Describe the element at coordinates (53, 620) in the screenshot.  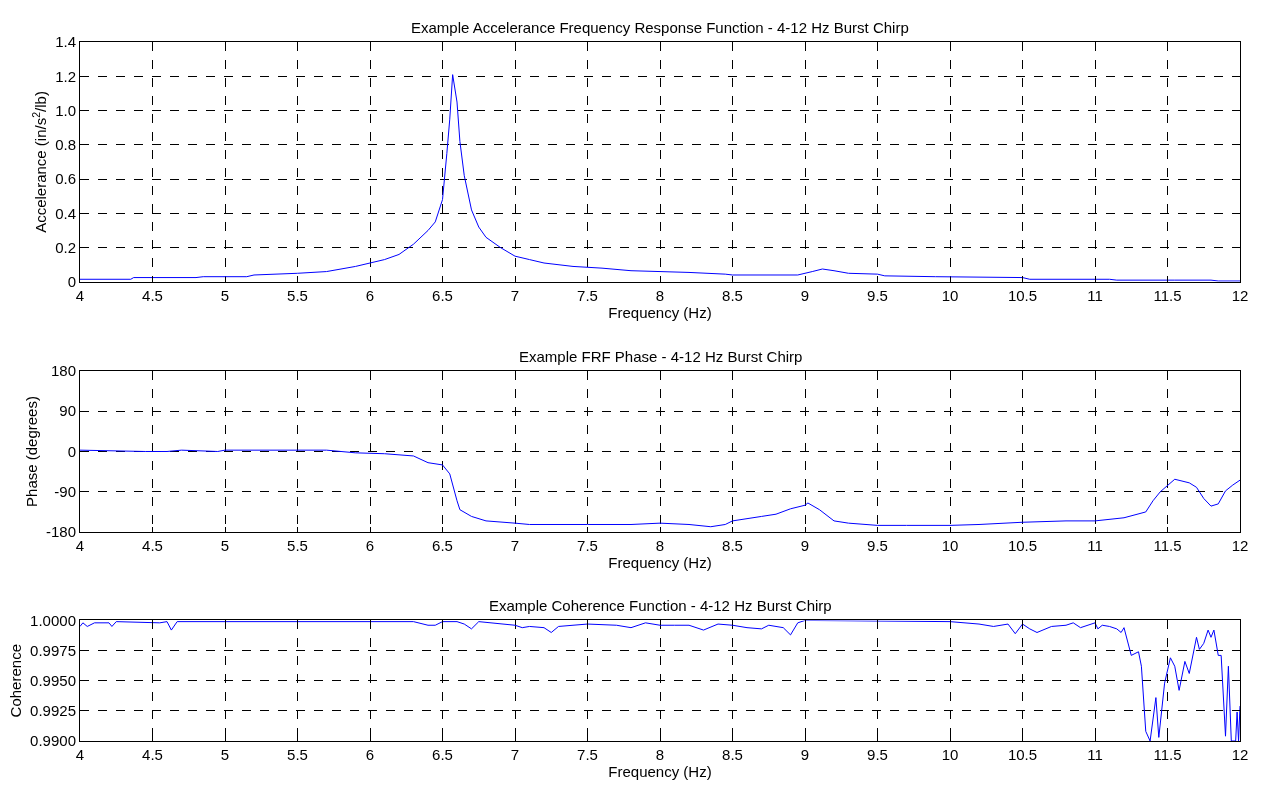
I see `y-tick-label: 1.0000` at that location.